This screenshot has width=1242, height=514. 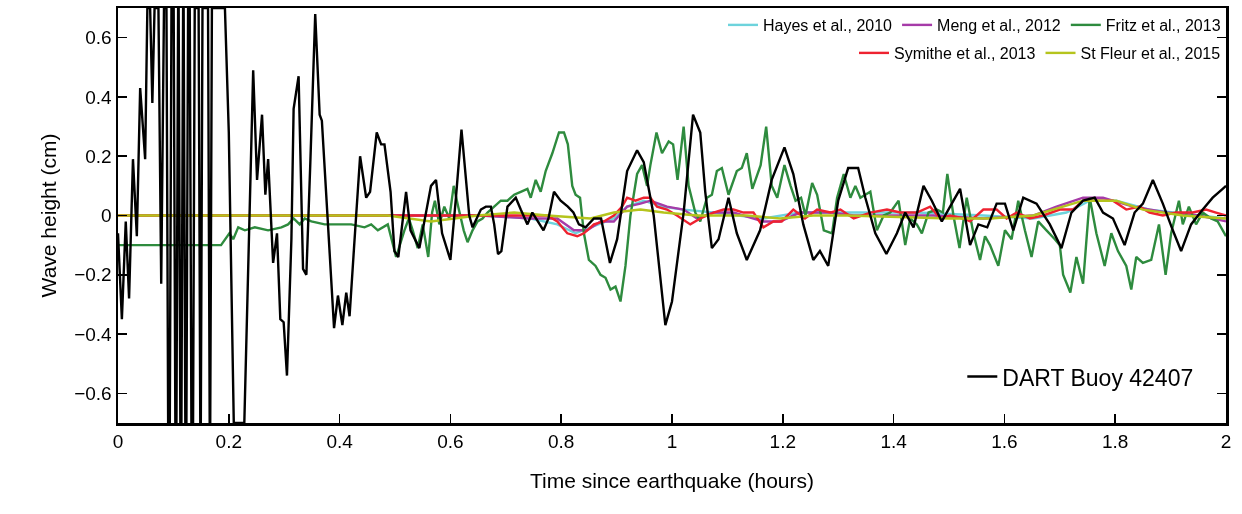 I want to click on line-series, so click(x=672, y=211).